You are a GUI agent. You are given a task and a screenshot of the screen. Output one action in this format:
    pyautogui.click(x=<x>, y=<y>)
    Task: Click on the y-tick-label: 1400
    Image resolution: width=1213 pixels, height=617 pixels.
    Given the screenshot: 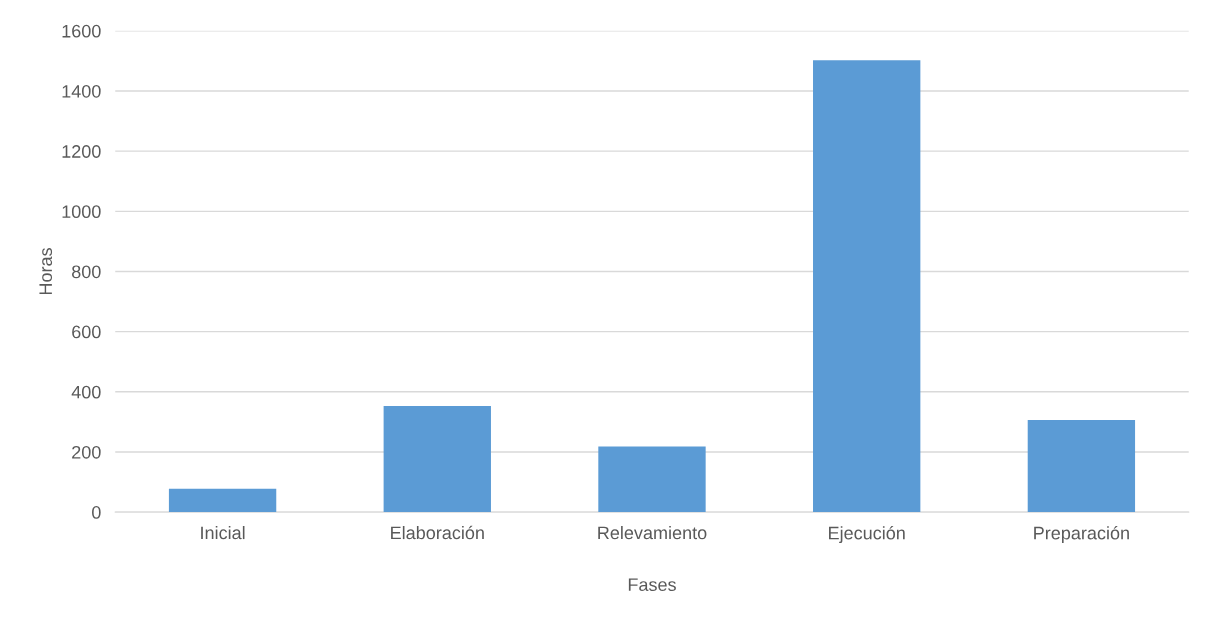 What is the action you would take?
    pyautogui.click(x=81, y=91)
    